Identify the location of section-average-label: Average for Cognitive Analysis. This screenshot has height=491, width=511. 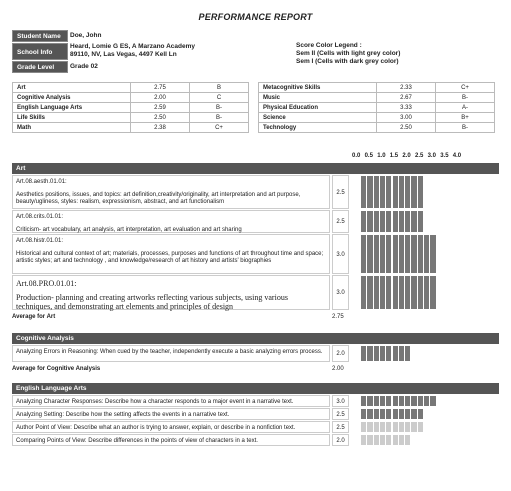
(56, 369).